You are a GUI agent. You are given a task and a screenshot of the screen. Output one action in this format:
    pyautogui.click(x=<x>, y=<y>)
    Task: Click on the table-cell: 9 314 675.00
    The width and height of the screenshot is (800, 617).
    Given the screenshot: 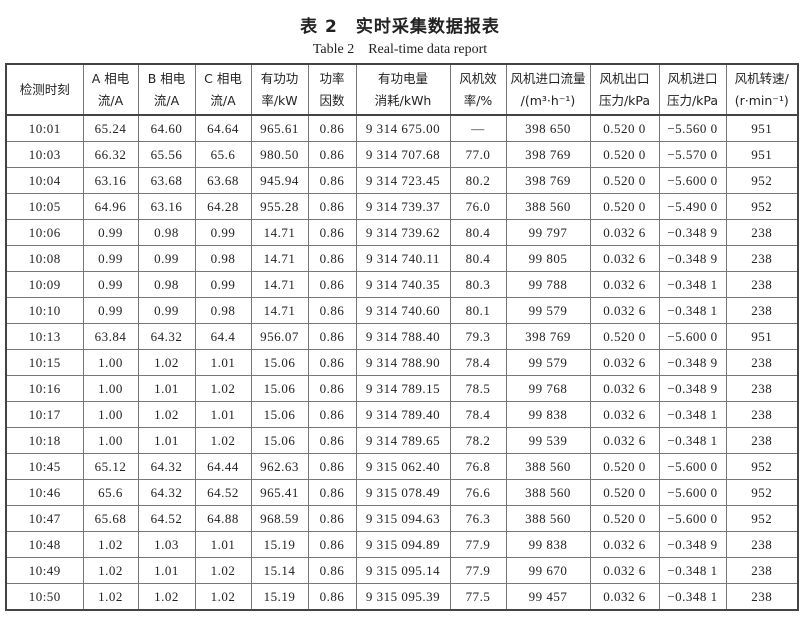 What is the action you would take?
    pyautogui.click(x=403, y=128)
    